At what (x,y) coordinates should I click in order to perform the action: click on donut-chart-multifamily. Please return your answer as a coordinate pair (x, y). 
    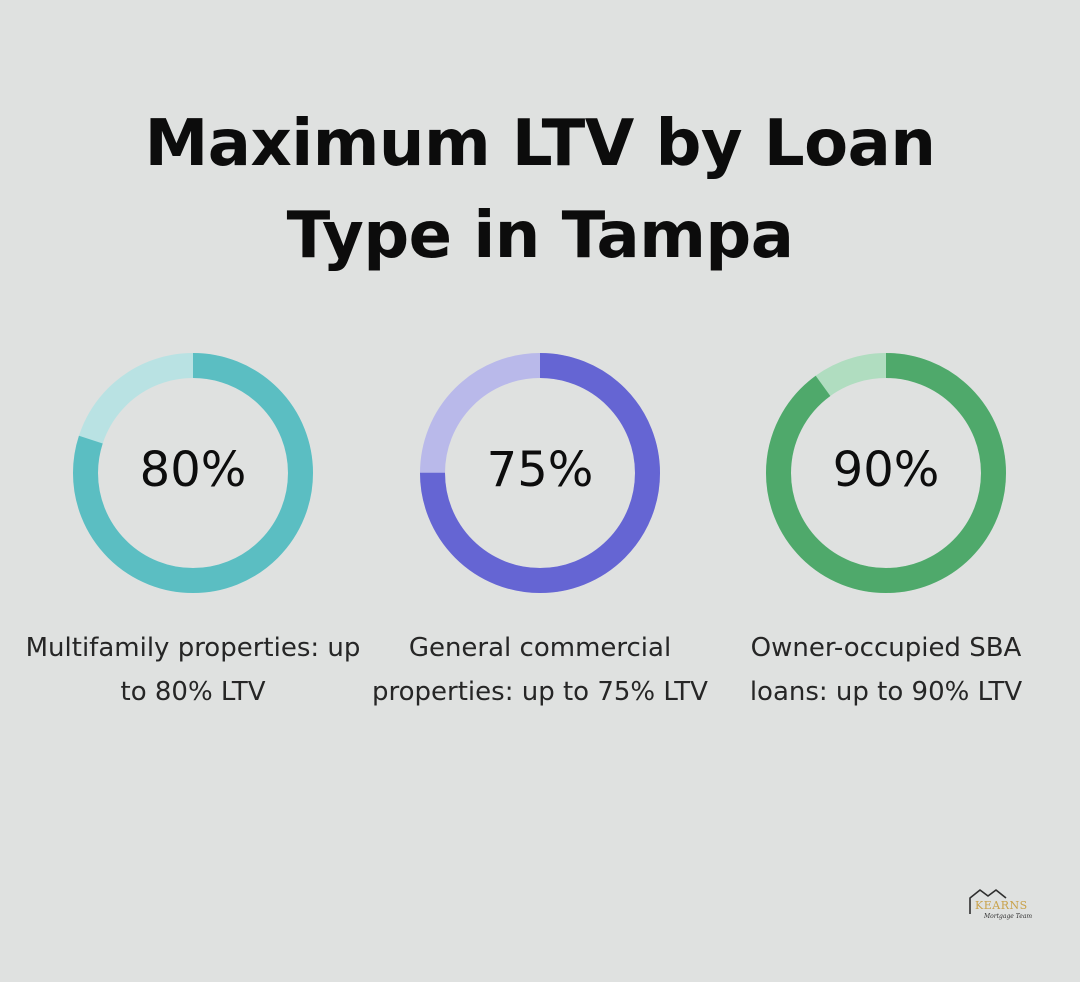
    Looking at the image, I should click on (193, 473).